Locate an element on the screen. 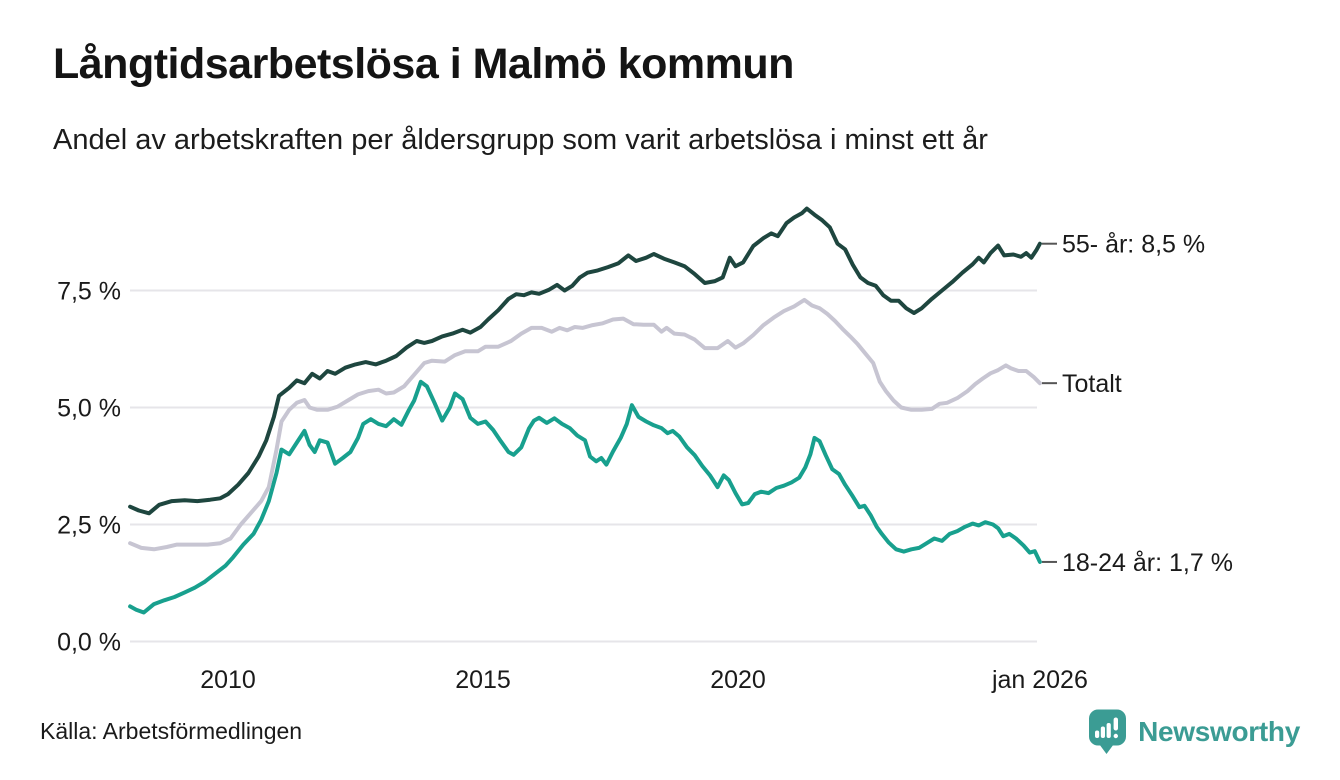  x-tick-label: 2020 is located at coordinates (738, 680).